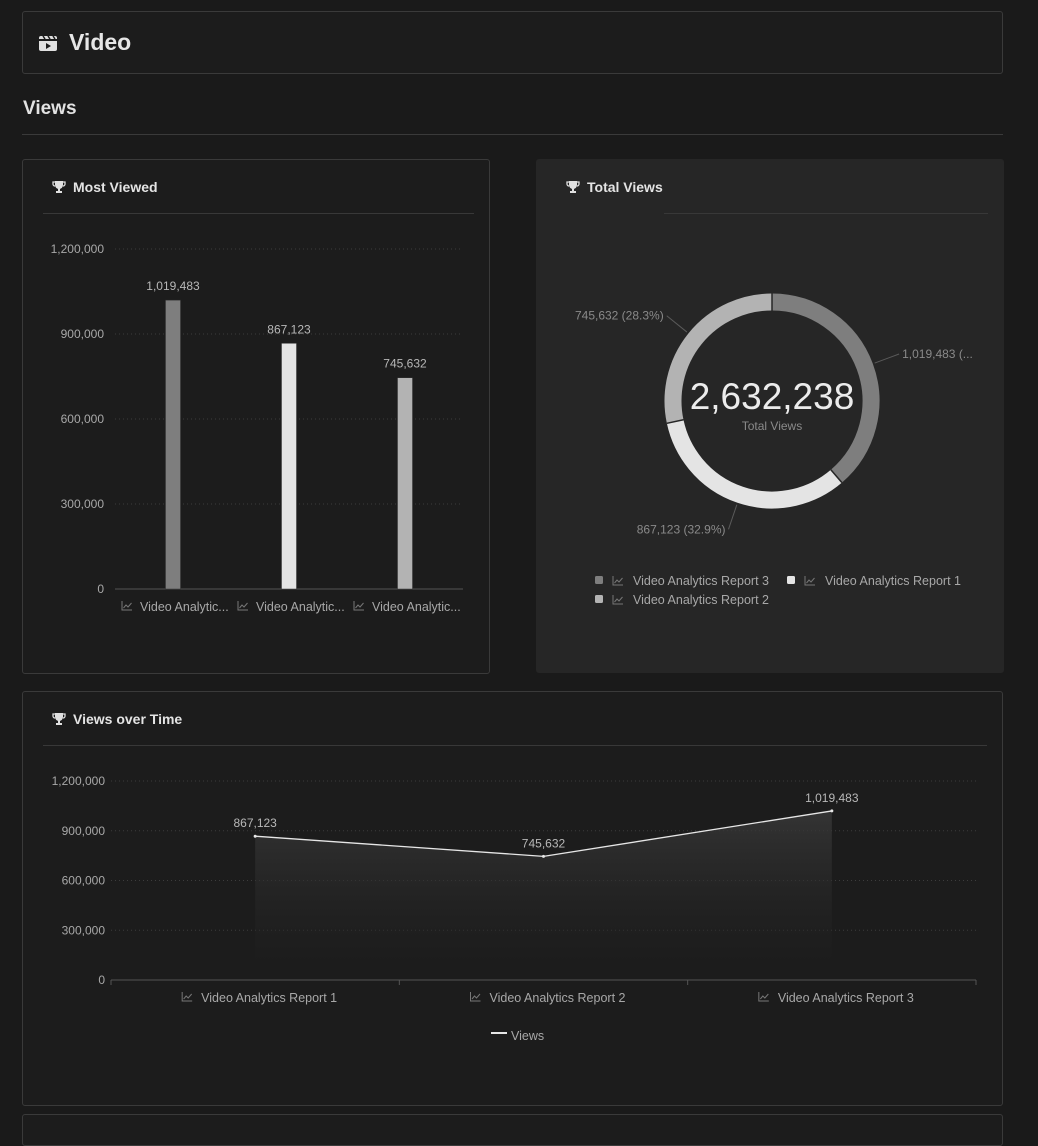 This screenshot has width=1038, height=1146. I want to click on header-bar: Video, so click(512, 42).